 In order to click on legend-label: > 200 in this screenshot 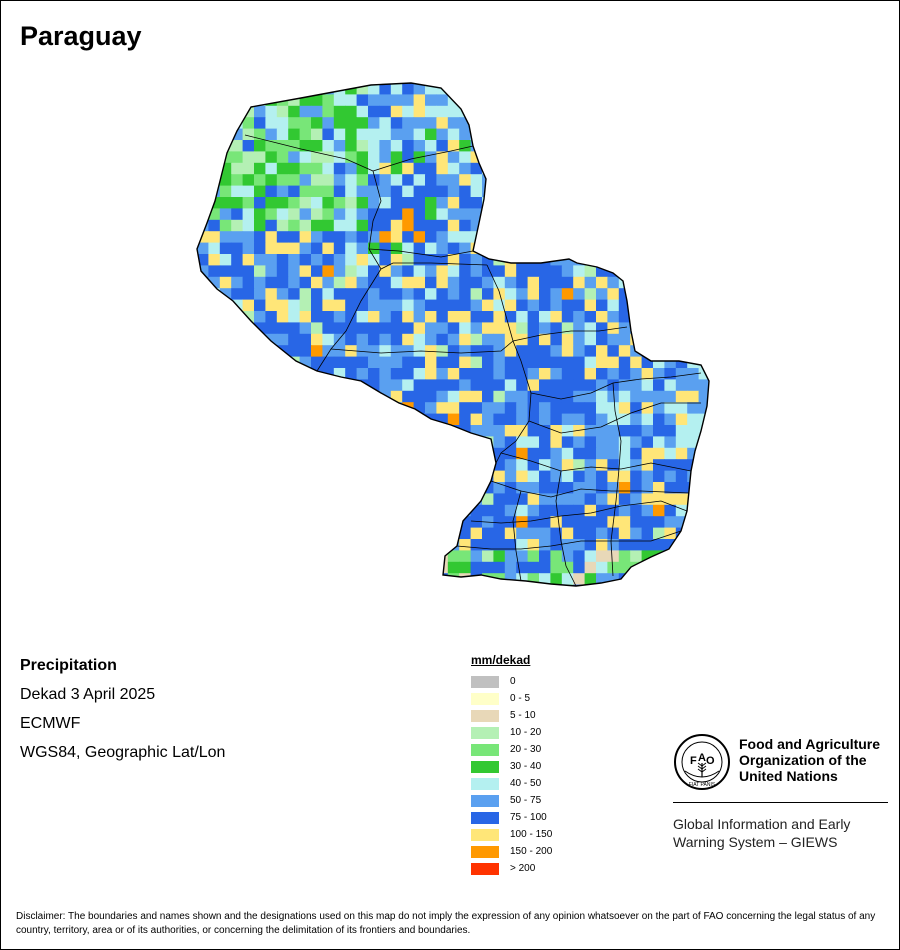, I will do `click(523, 868)`.